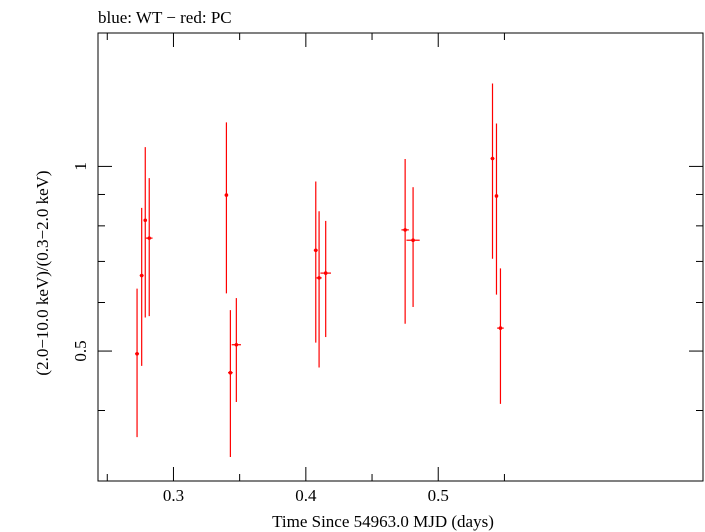 The height and width of the screenshot is (532, 705). What do you see at coordinates (306, 495) in the screenshot?
I see `x-tick-label: 0.4` at bounding box center [306, 495].